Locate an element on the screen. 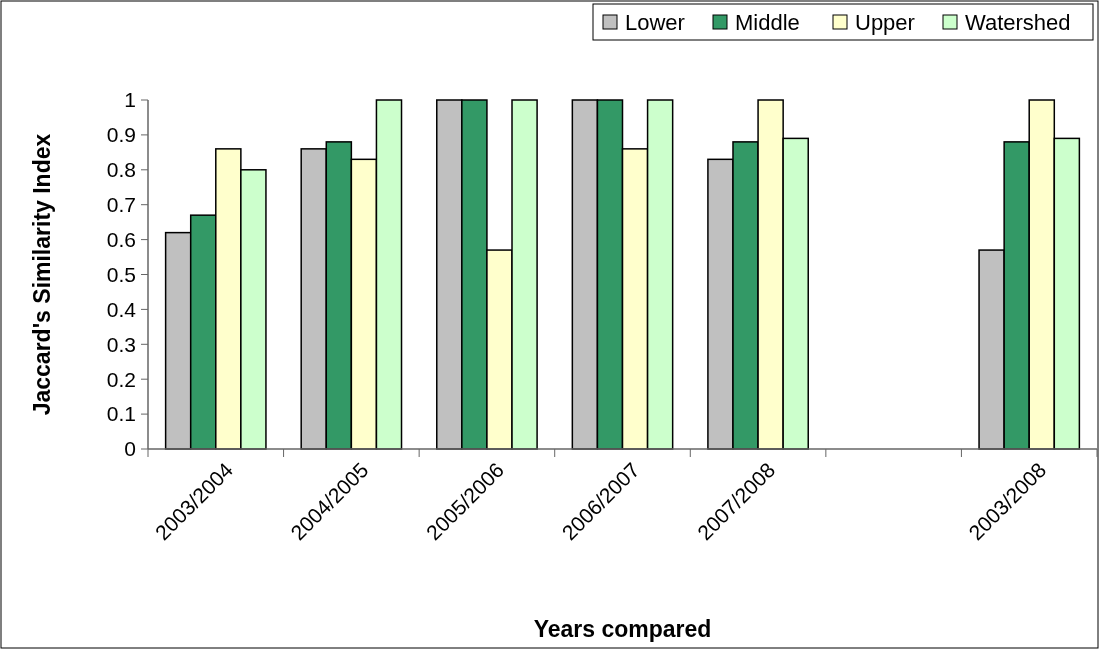  y-tick-label: 0.7 is located at coordinates (121, 205).